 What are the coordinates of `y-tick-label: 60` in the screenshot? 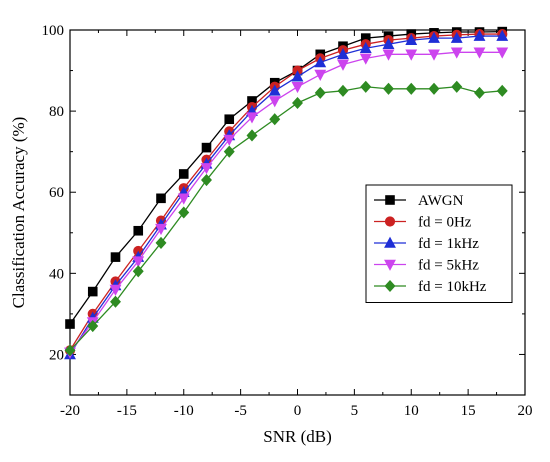 It's located at (56, 193).